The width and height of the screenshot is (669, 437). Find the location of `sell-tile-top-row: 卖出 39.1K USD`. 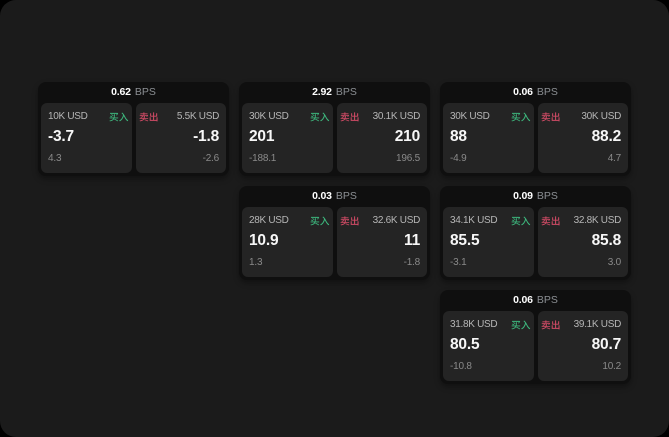

sell-tile-top-row: 卖出 39.1K USD is located at coordinates (583, 325).